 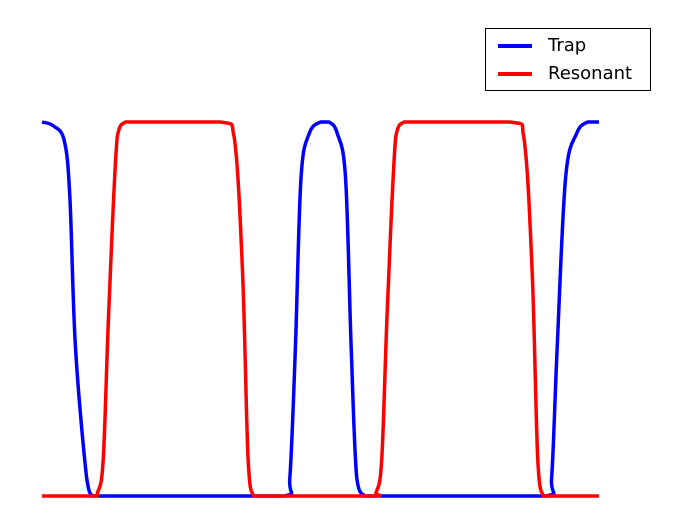 I want to click on legend-label-trap: Trap, so click(x=567, y=45).